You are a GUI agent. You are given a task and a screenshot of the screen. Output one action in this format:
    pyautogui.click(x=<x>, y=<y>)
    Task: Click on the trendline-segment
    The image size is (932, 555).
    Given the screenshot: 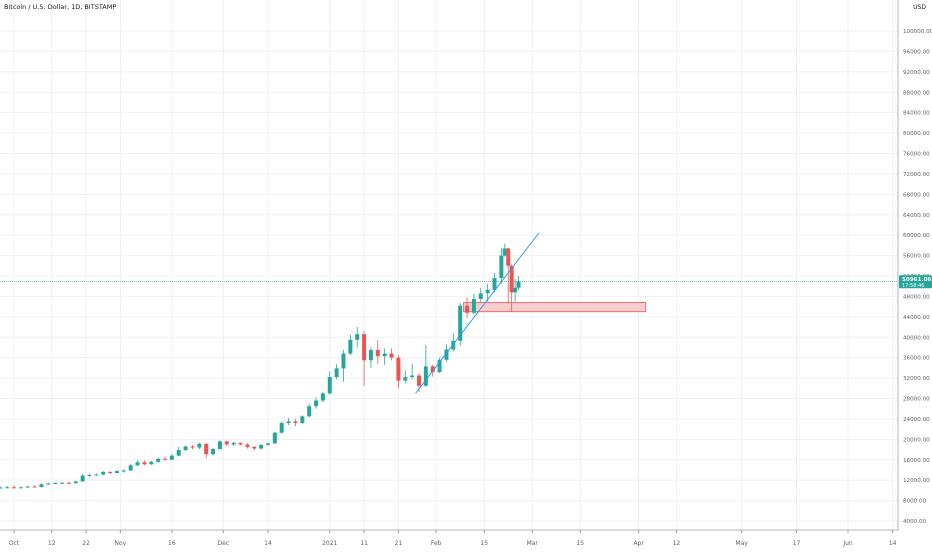 What is the action you would take?
    pyautogui.click(x=477, y=313)
    